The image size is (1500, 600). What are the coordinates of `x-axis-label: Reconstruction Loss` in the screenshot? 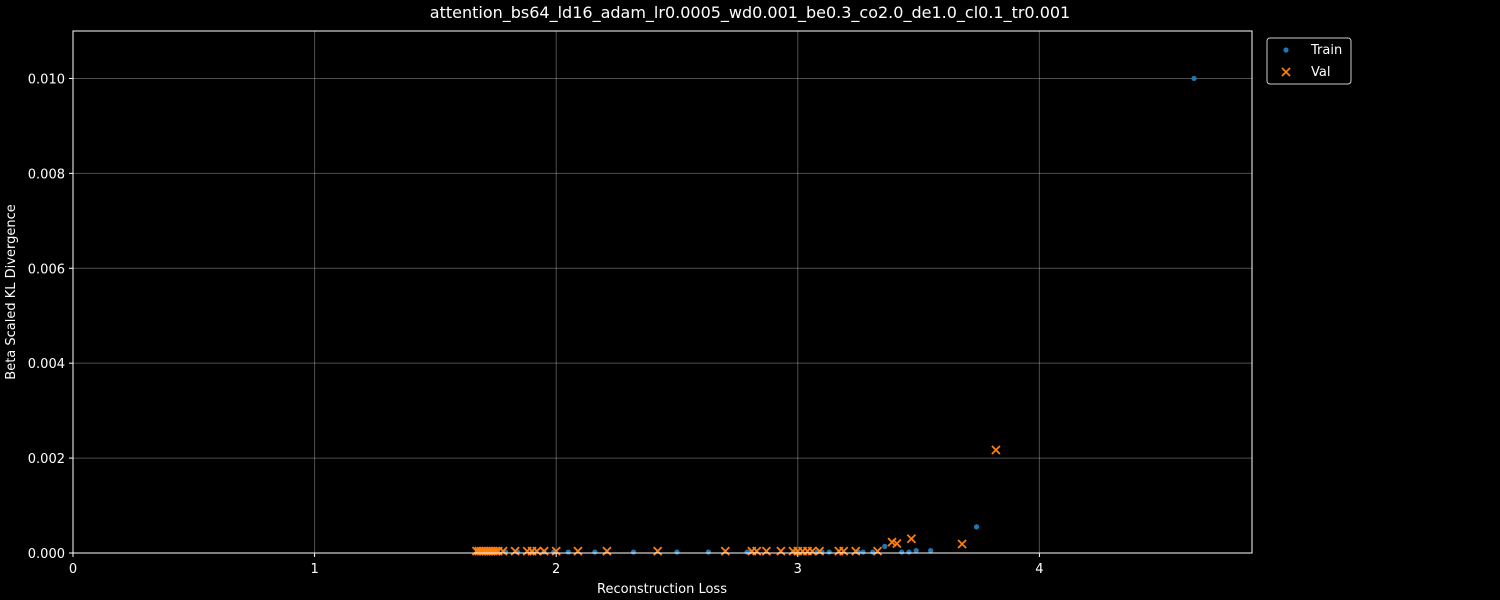 It's located at (662, 589).